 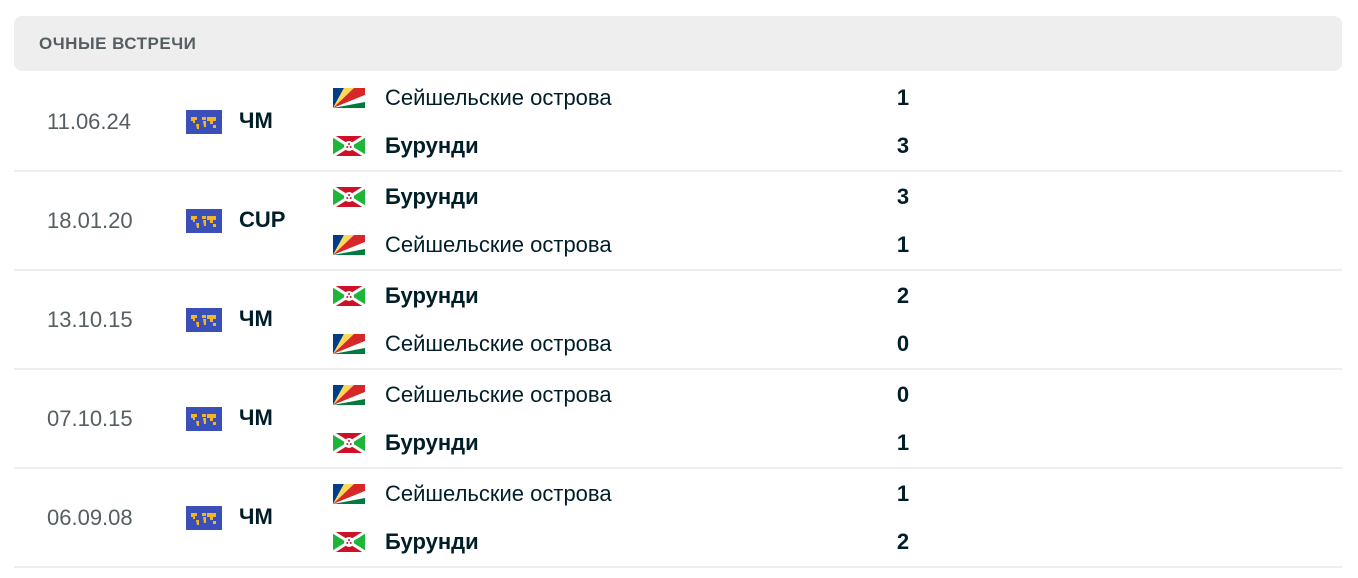 What do you see at coordinates (783, 197) in the screenshot?
I see `home-team: Бурунди 3` at bounding box center [783, 197].